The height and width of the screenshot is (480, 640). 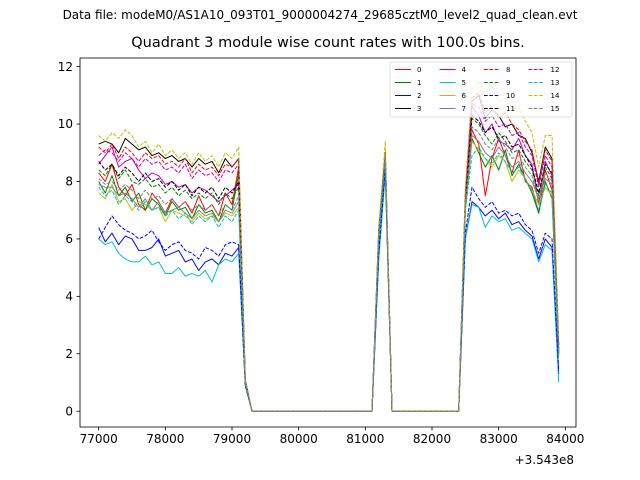 What do you see at coordinates (419, 109) in the screenshot?
I see `legend-label-3: 3` at bounding box center [419, 109].